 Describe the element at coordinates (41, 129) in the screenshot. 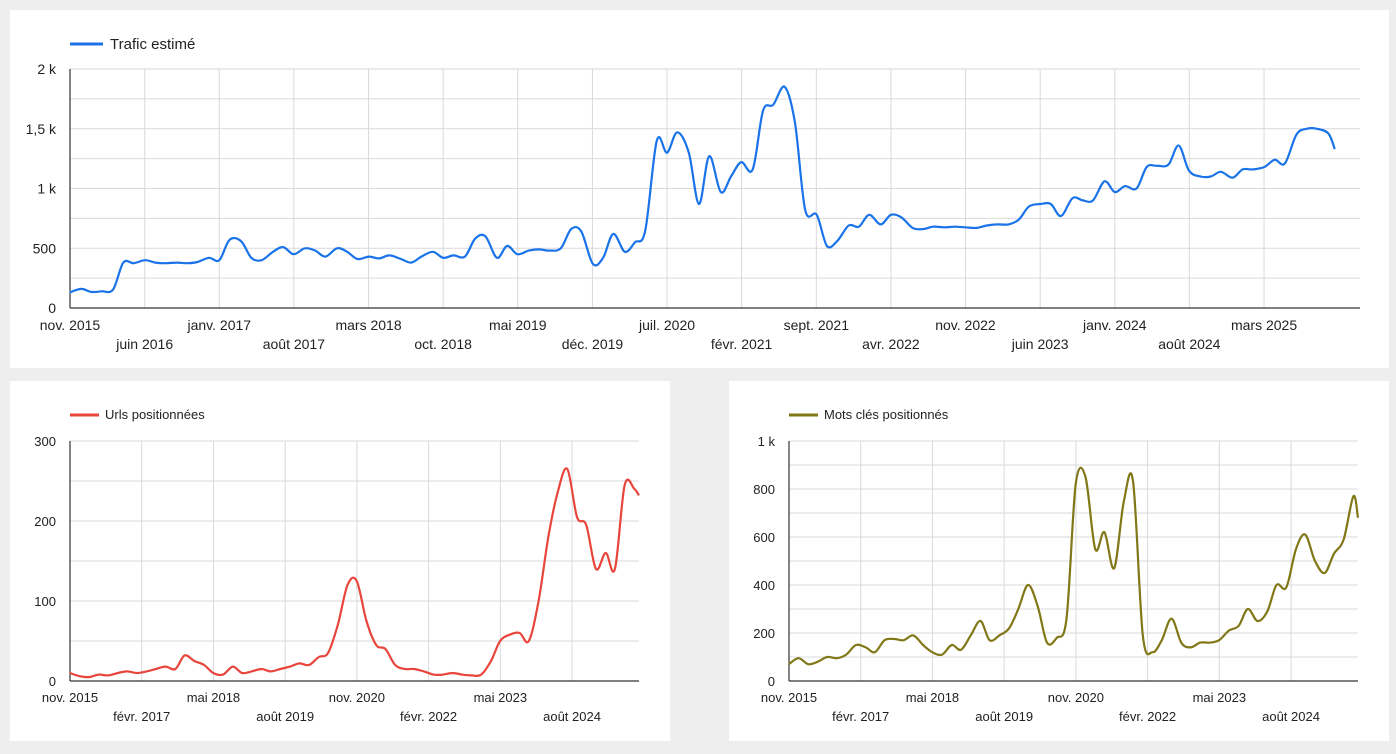

I see `y-tick-label: 1,5 k` at that location.